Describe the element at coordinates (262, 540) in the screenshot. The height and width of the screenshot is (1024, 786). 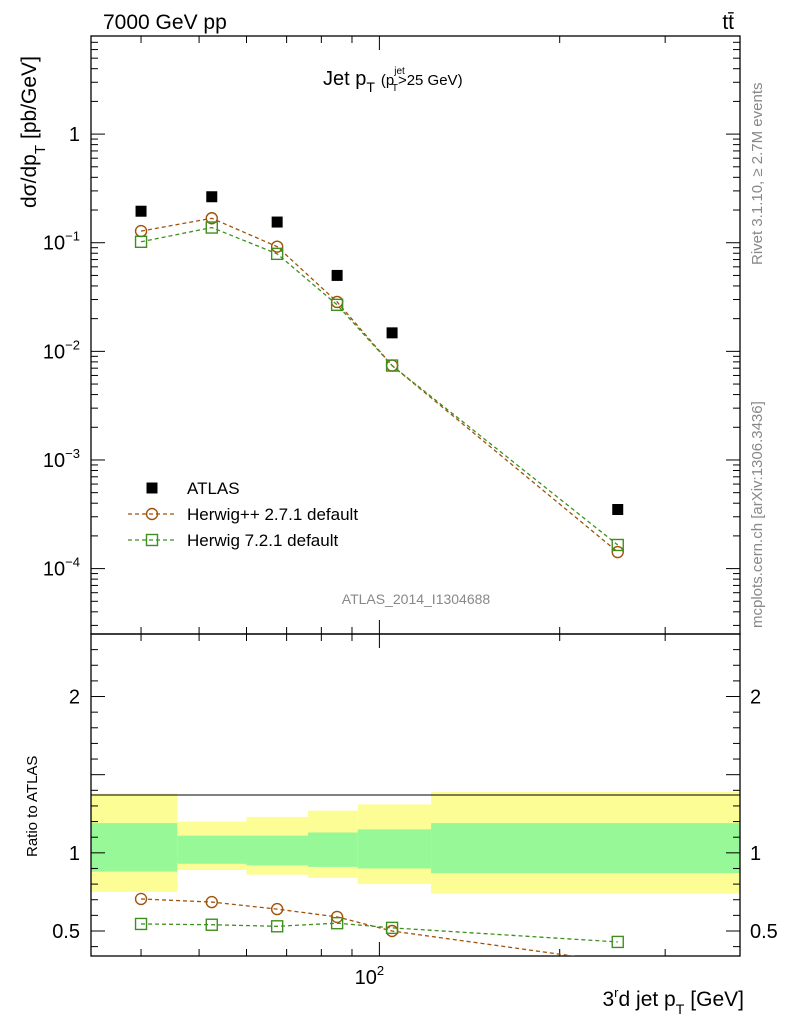
I see `legend-label: Herwig 7.2.1 default` at that location.